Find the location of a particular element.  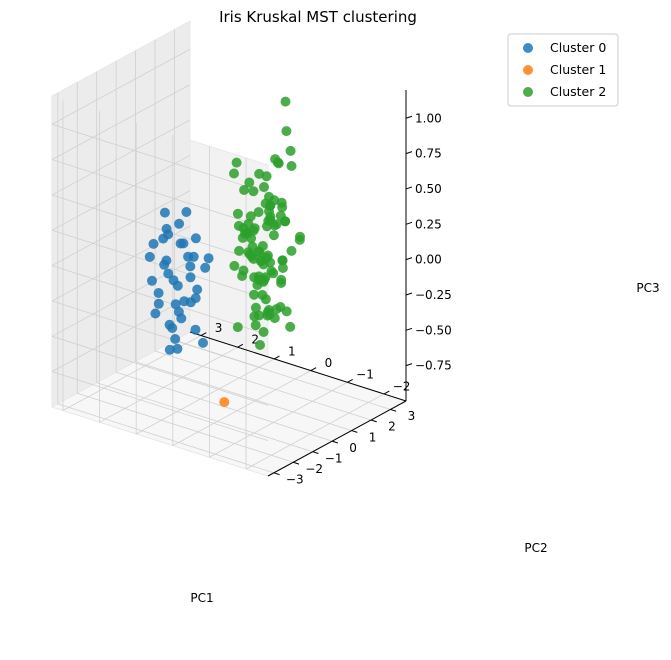

x-tick-label: −2 is located at coordinates (314, 469).